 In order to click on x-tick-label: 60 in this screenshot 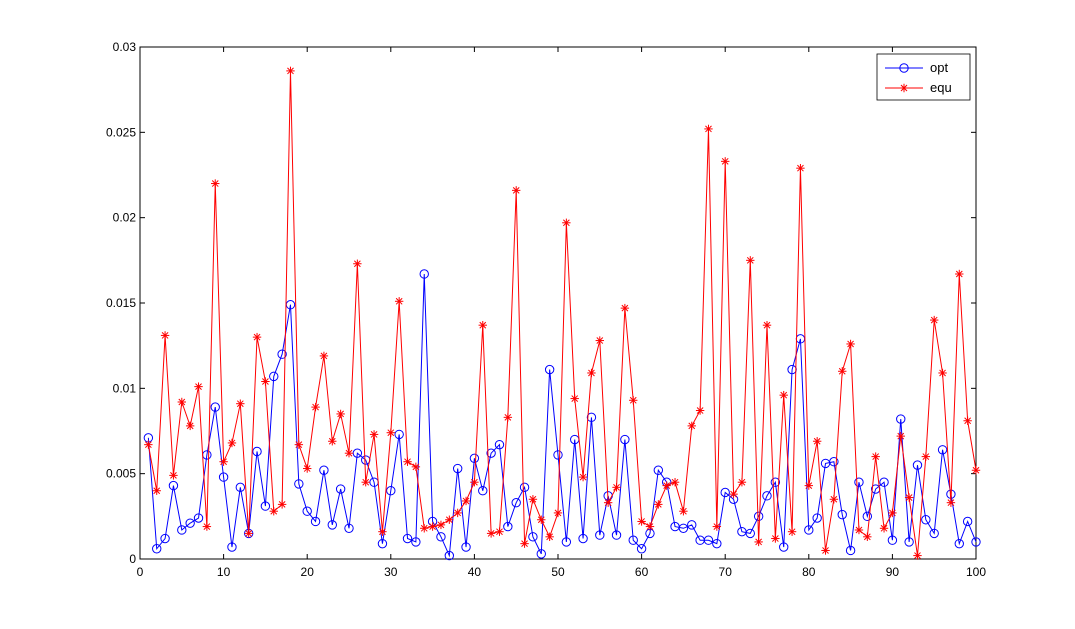, I will do `click(642, 572)`.